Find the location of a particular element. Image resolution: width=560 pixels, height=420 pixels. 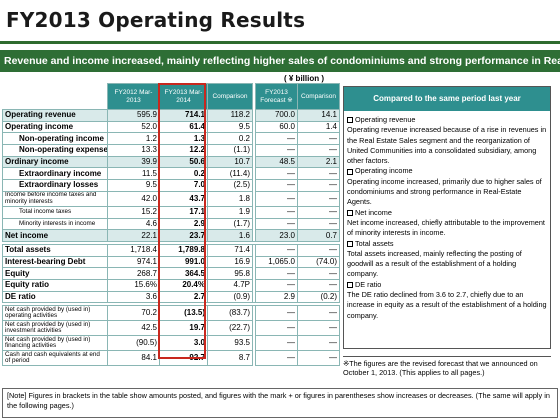

cell-comparison-forecast: 1.4 is located at coordinates (318, 127).